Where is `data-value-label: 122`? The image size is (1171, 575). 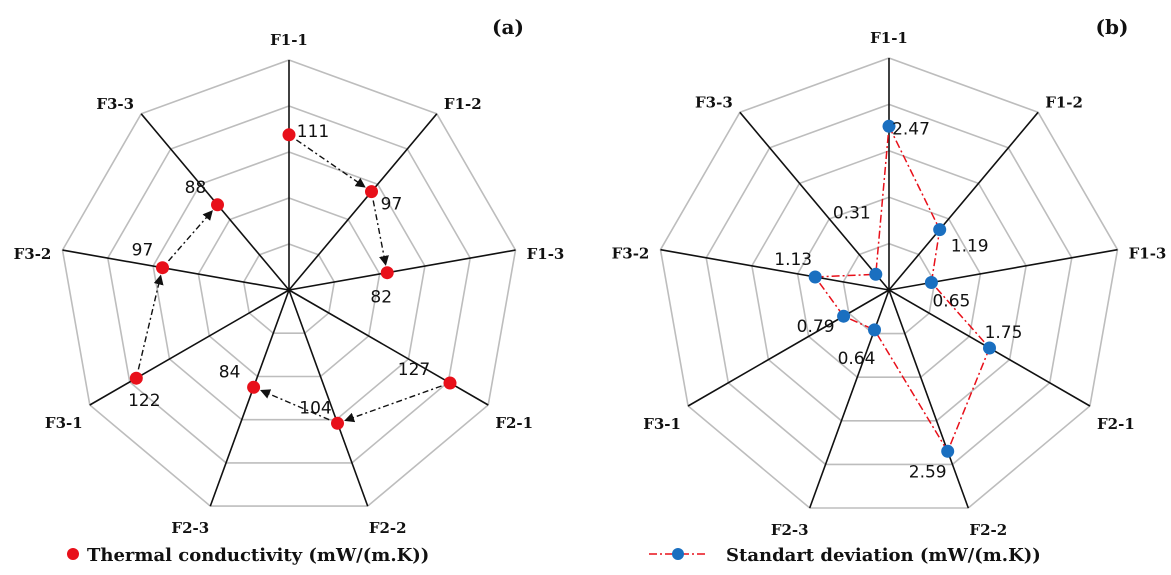 data-value-label: 122 is located at coordinates (144, 401).